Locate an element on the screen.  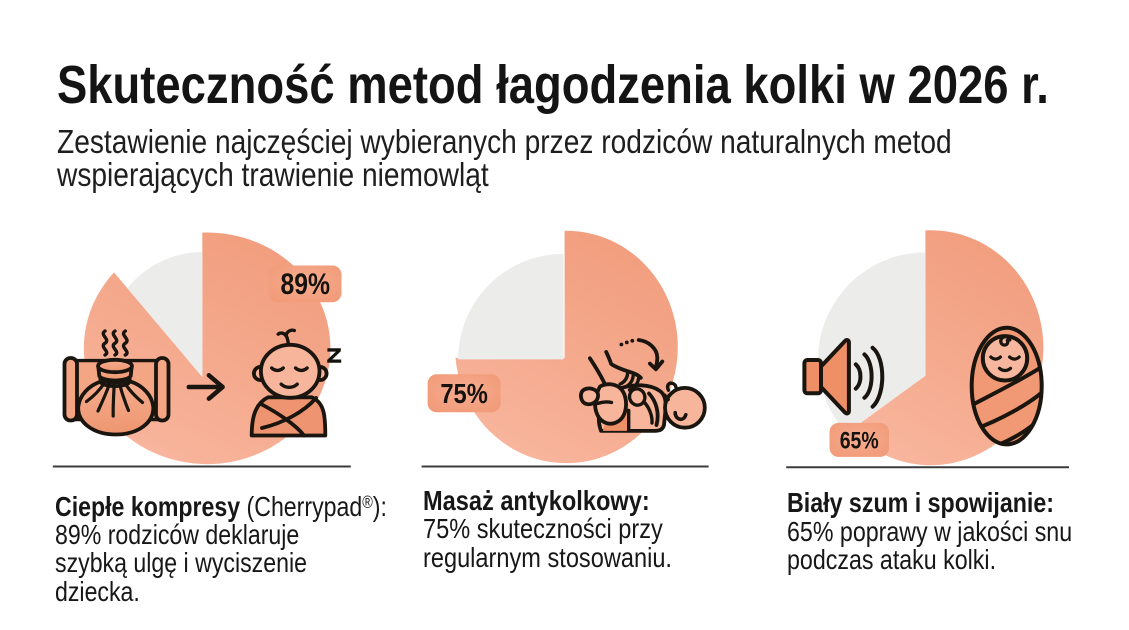
svg-text: 65% is located at coordinates (859, 441).